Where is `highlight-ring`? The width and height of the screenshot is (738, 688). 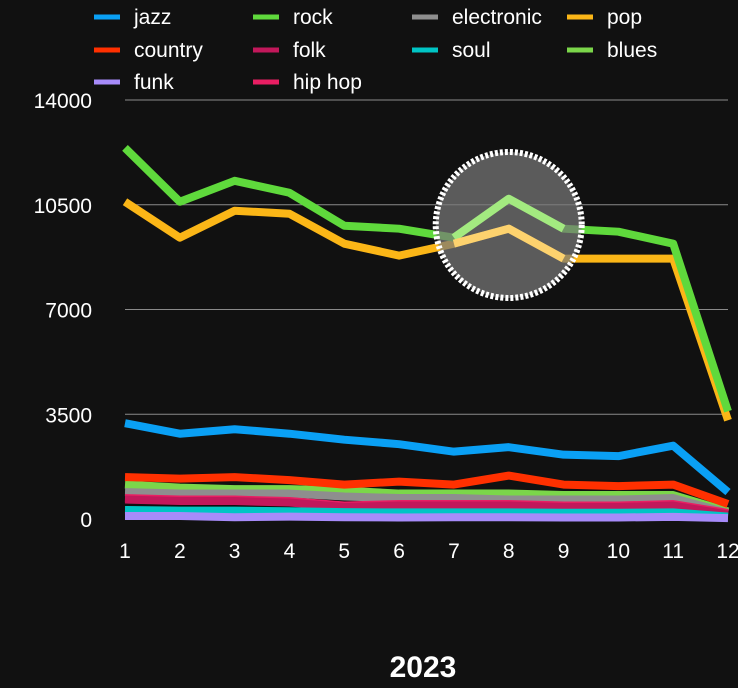
highlight-ring is located at coordinates (508, 225).